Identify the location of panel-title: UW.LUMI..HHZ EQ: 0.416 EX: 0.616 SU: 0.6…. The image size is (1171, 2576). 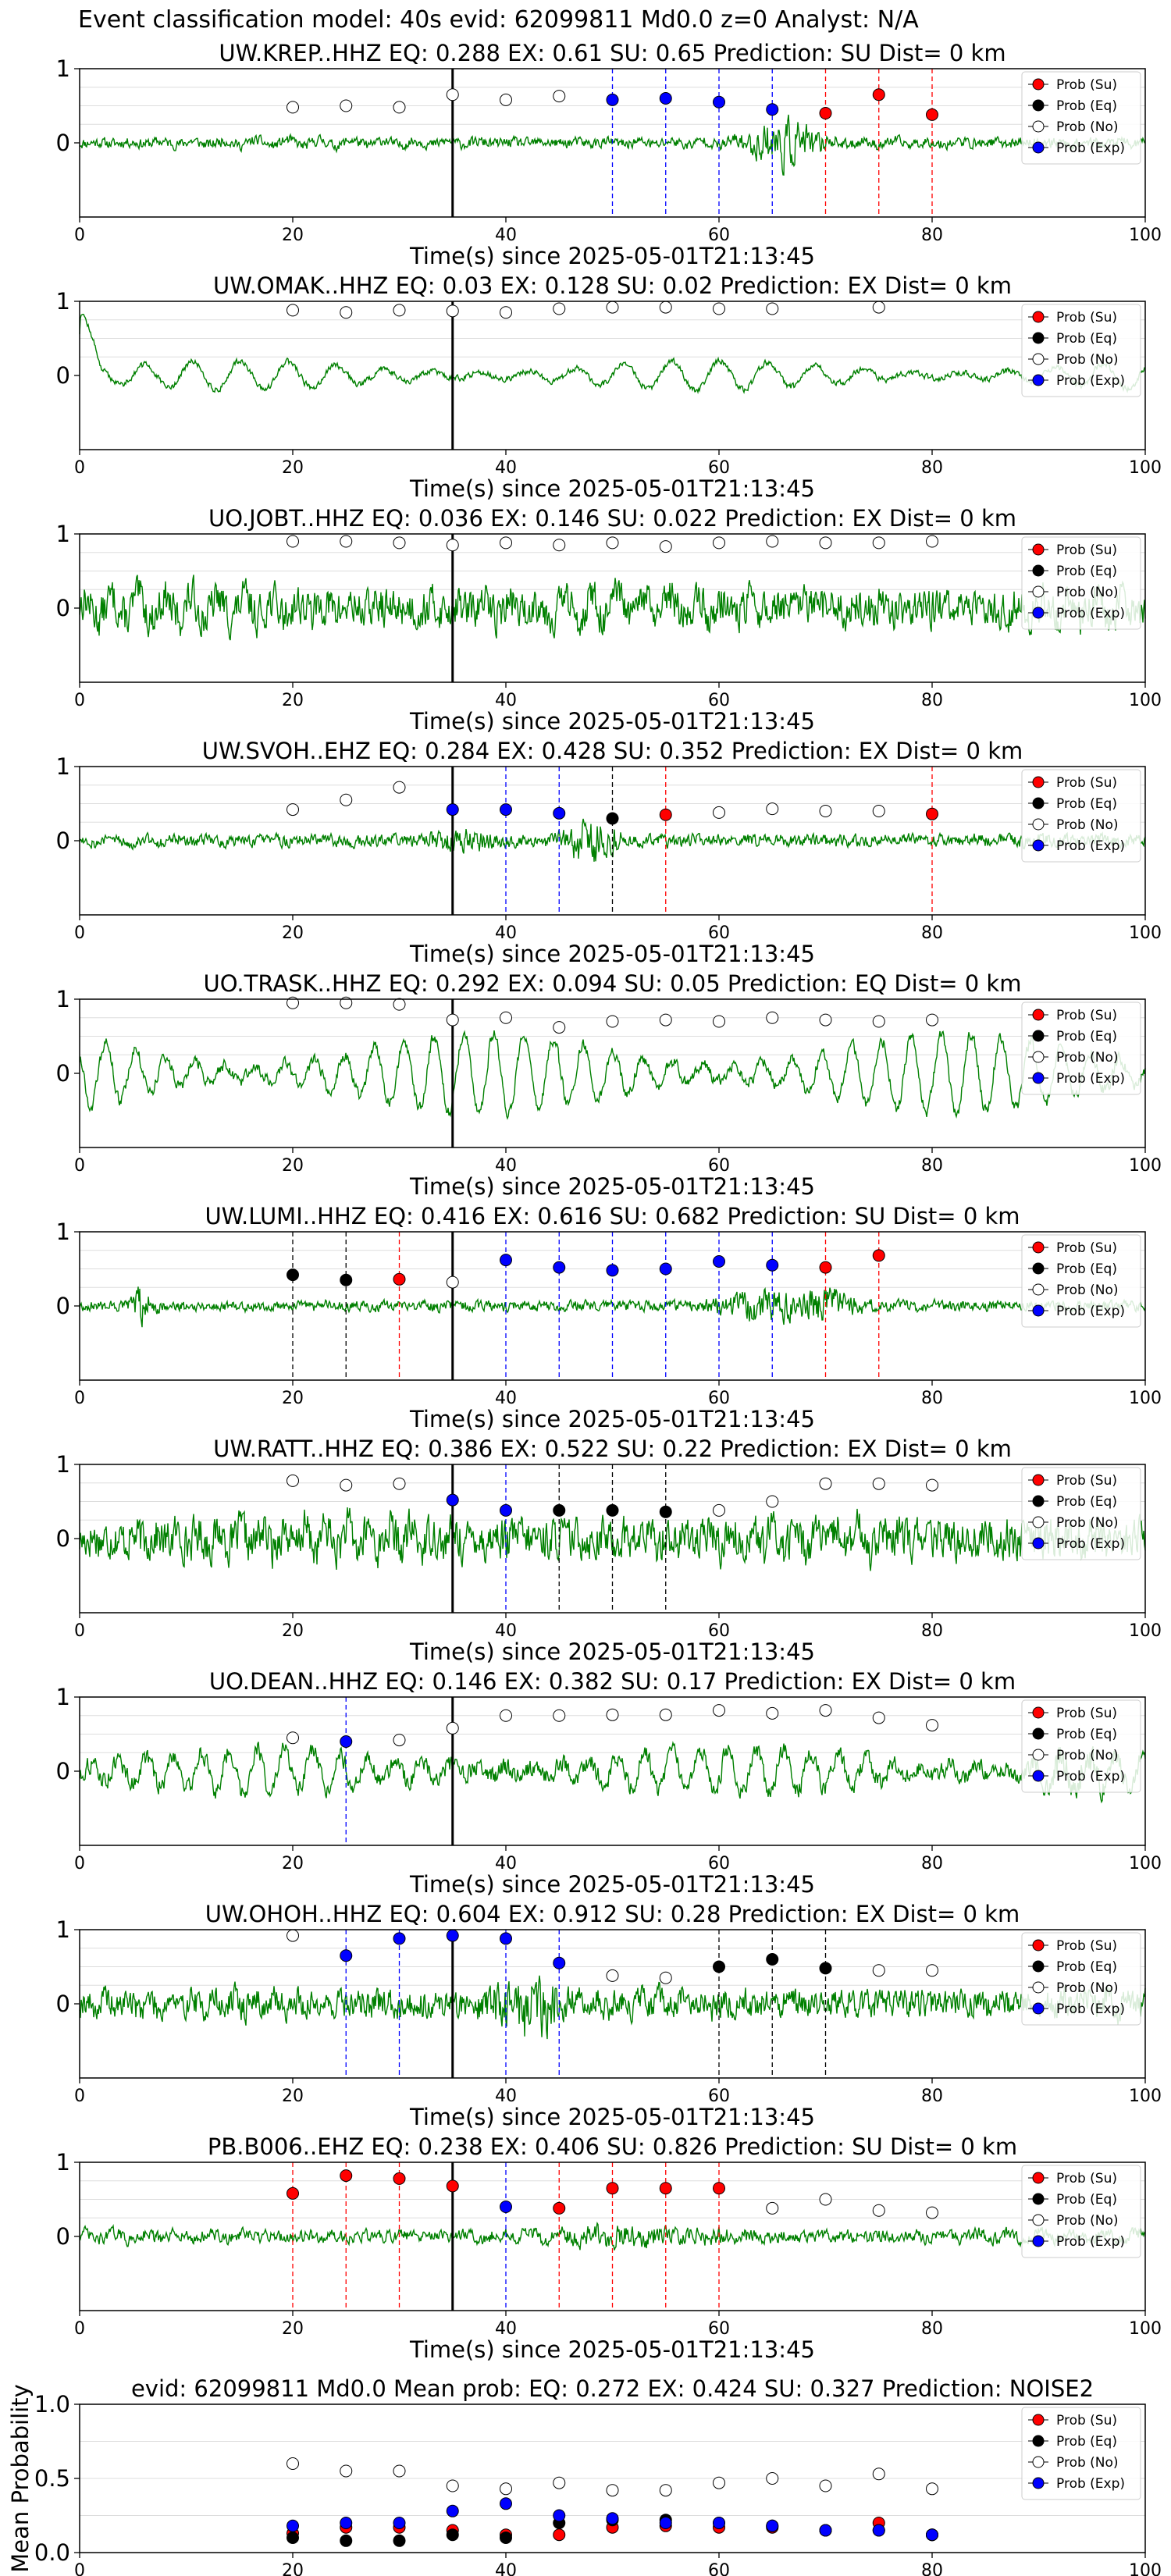
(612, 1216).